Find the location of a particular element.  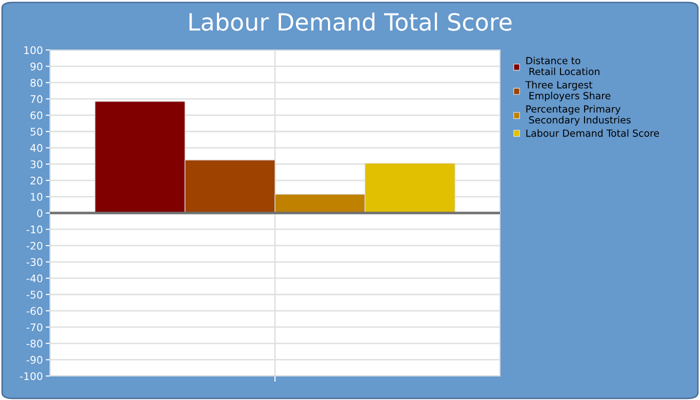

y-tick-label: -90 is located at coordinates (34, 360).